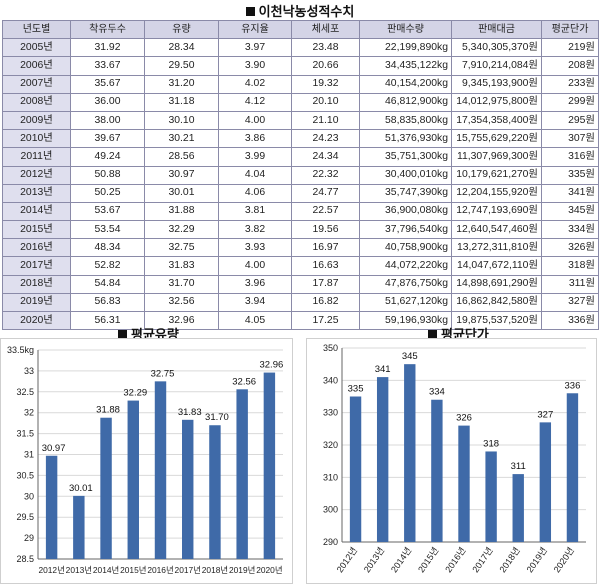 This screenshot has height=588, width=600. Describe the element at coordinates (405, 102) in the screenshot. I see `table-cell: 46,812,900kg` at that location.